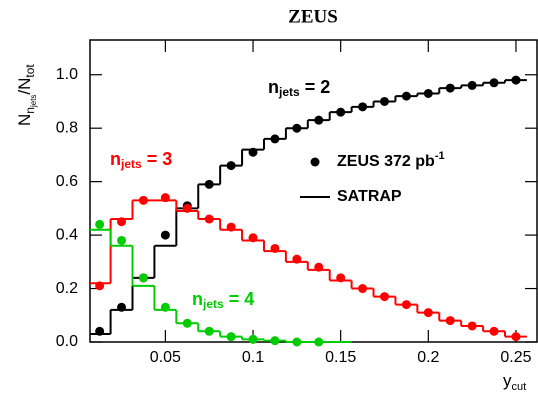  What do you see at coordinates (30, 71) in the screenshot?
I see `y-label-sub2: tot` at bounding box center [30, 71].